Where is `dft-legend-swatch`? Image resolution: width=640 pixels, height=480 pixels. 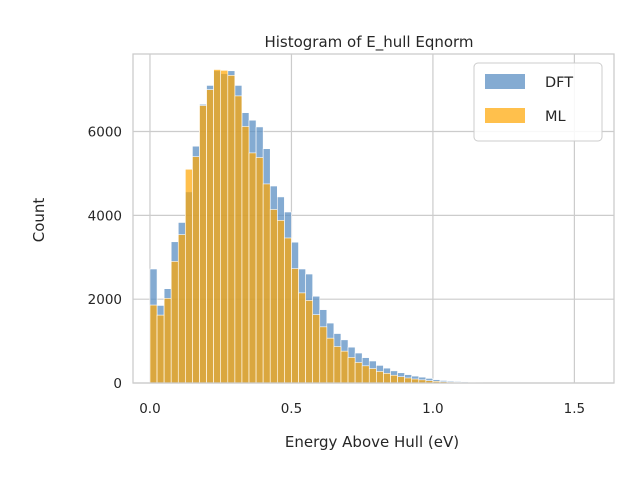 dft-legend-swatch is located at coordinates (505, 81).